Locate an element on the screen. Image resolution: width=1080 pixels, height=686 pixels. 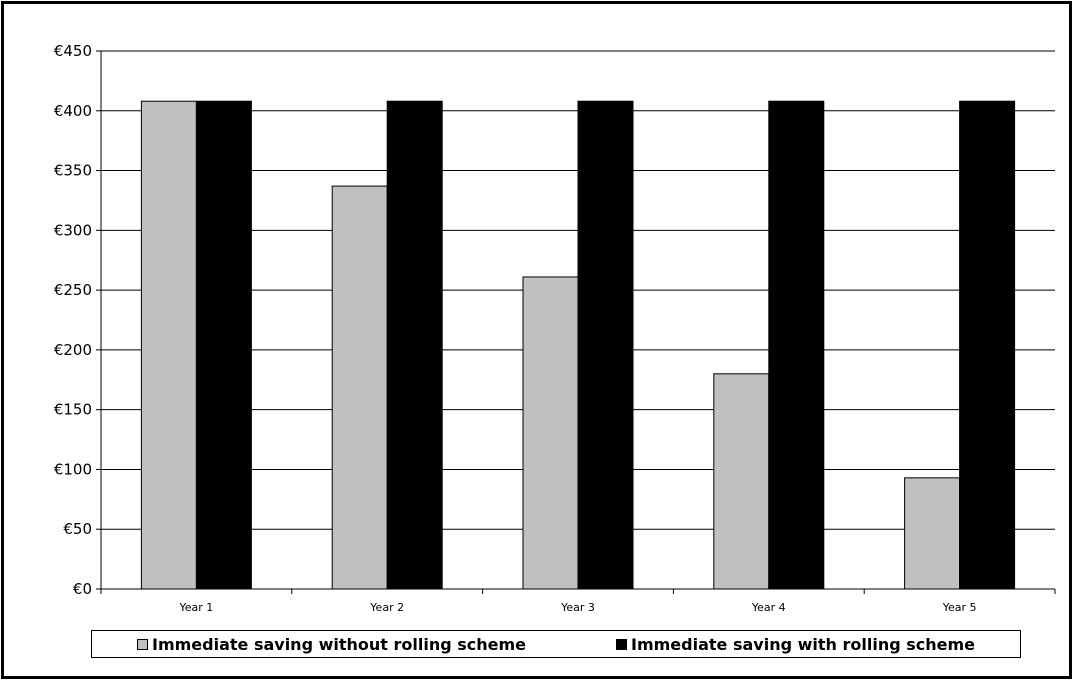
x-tick-label: Year 4 is located at coordinates (768, 607).